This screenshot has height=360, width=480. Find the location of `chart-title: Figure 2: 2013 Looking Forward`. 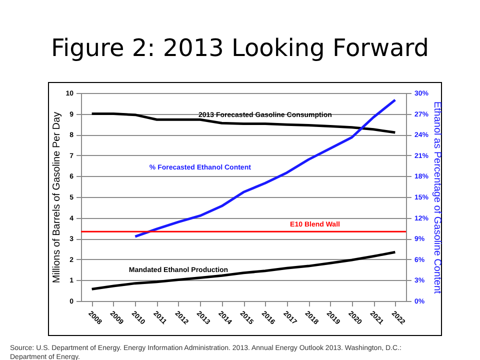

chart-title: Figure 2: 2013 Looking Forward is located at coordinates (240, 48).